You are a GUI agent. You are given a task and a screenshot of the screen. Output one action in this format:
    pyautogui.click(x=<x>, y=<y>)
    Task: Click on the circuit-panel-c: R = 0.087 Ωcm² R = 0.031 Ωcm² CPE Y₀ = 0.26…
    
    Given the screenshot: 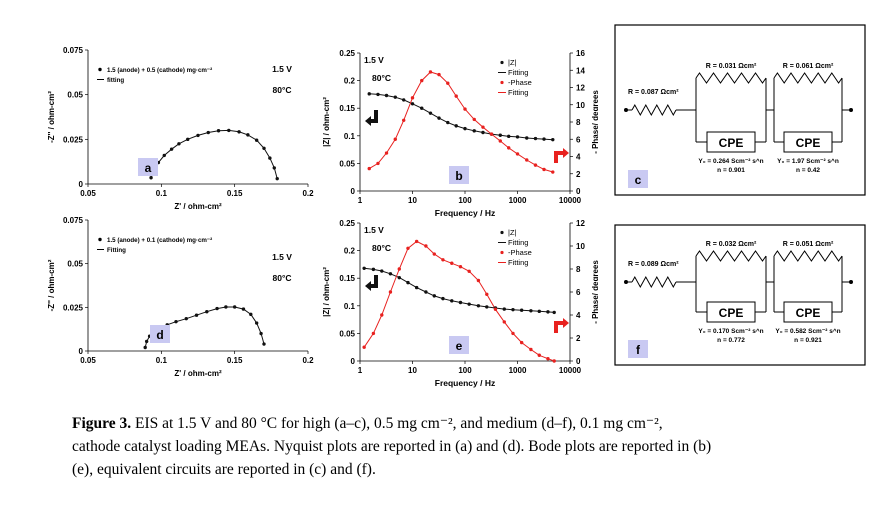 What is the action you would take?
    pyautogui.click(x=740, y=110)
    